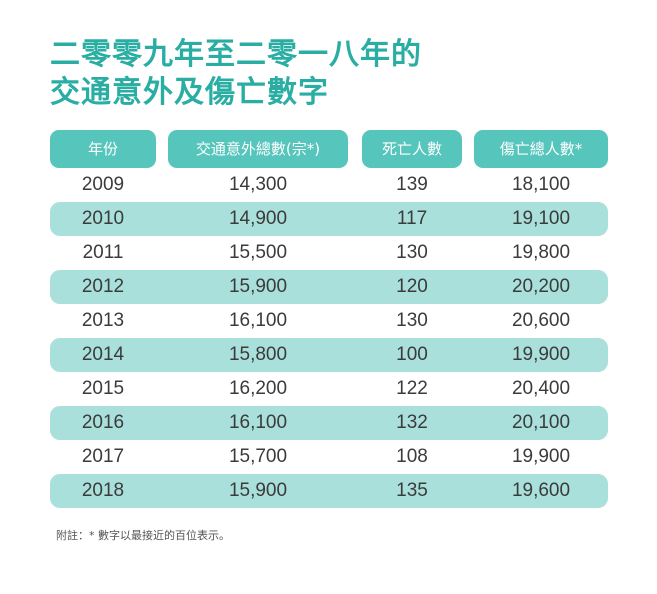 Image resolution: width=657 pixels, height=594 pixels. Describe the element at coordinates (412, 388) in the screenshot. I see `cell-deaths: 122` at that location.